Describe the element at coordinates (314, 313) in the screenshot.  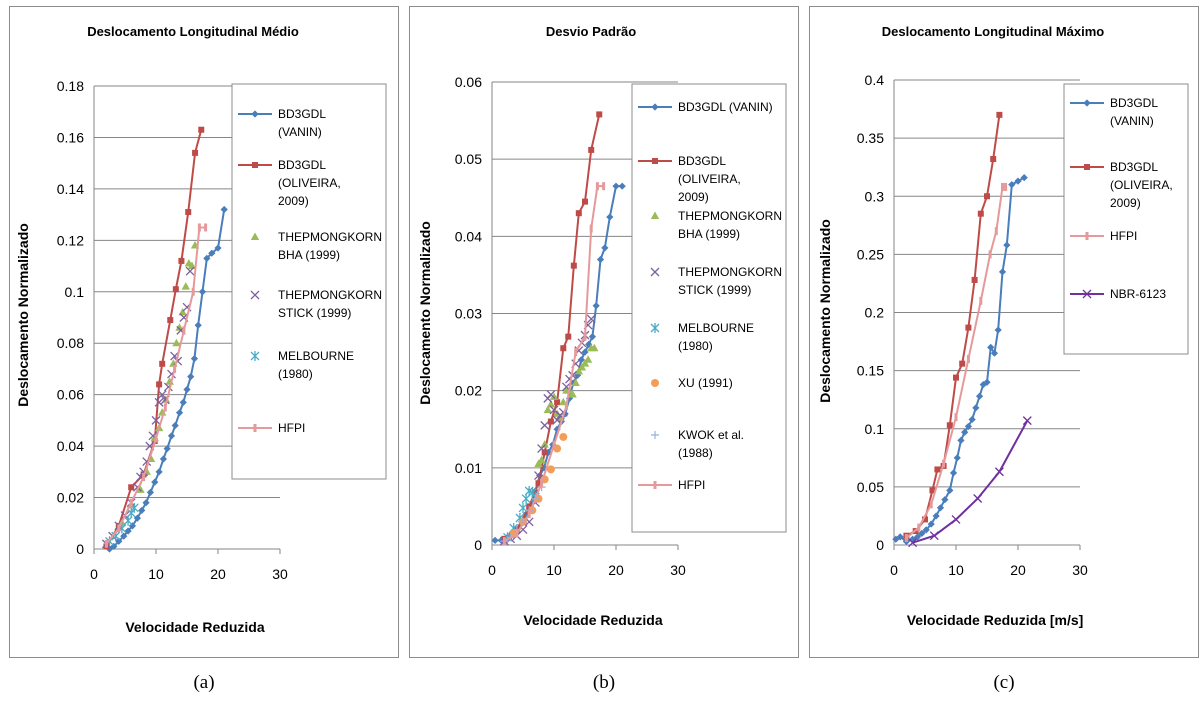
I see `legend-label-line: STICK (1999)` at that location.